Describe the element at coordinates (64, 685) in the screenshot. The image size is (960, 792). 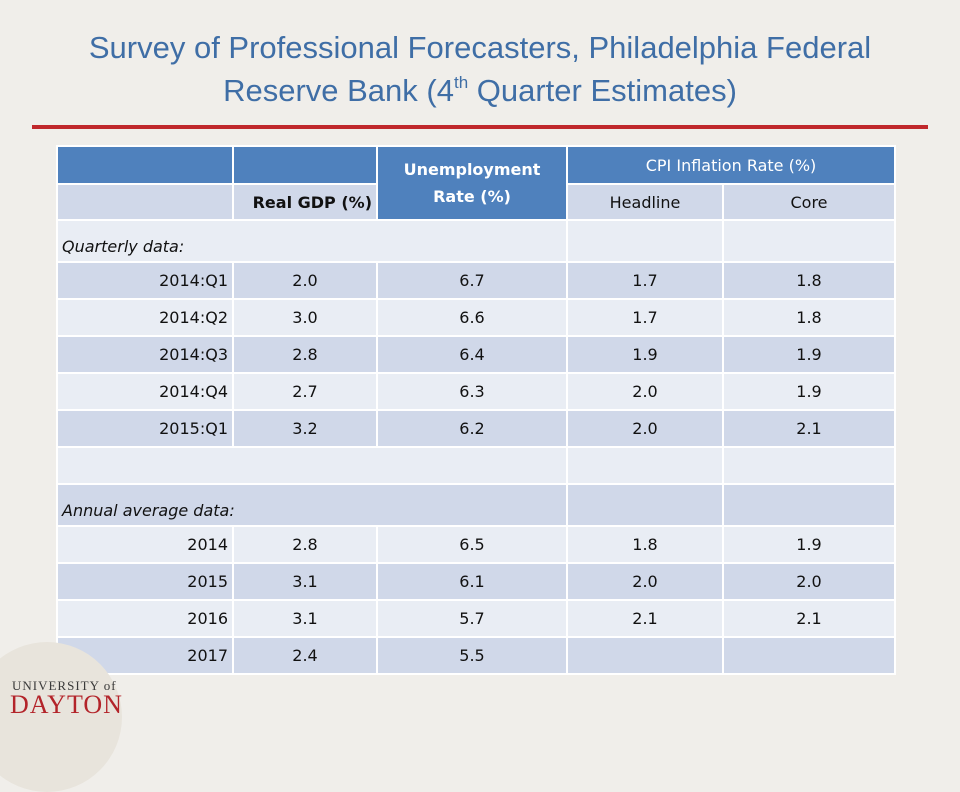
I see `logo-text-top: UNIVERSITY of` at that location.